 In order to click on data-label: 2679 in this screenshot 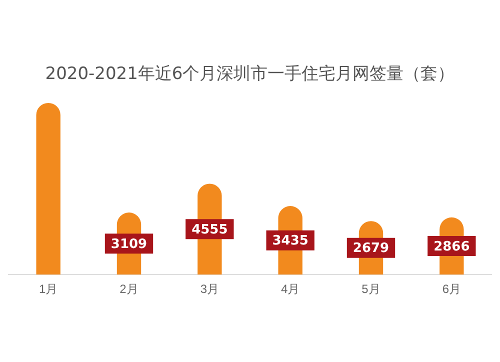, I will do `click(371, 248)`.